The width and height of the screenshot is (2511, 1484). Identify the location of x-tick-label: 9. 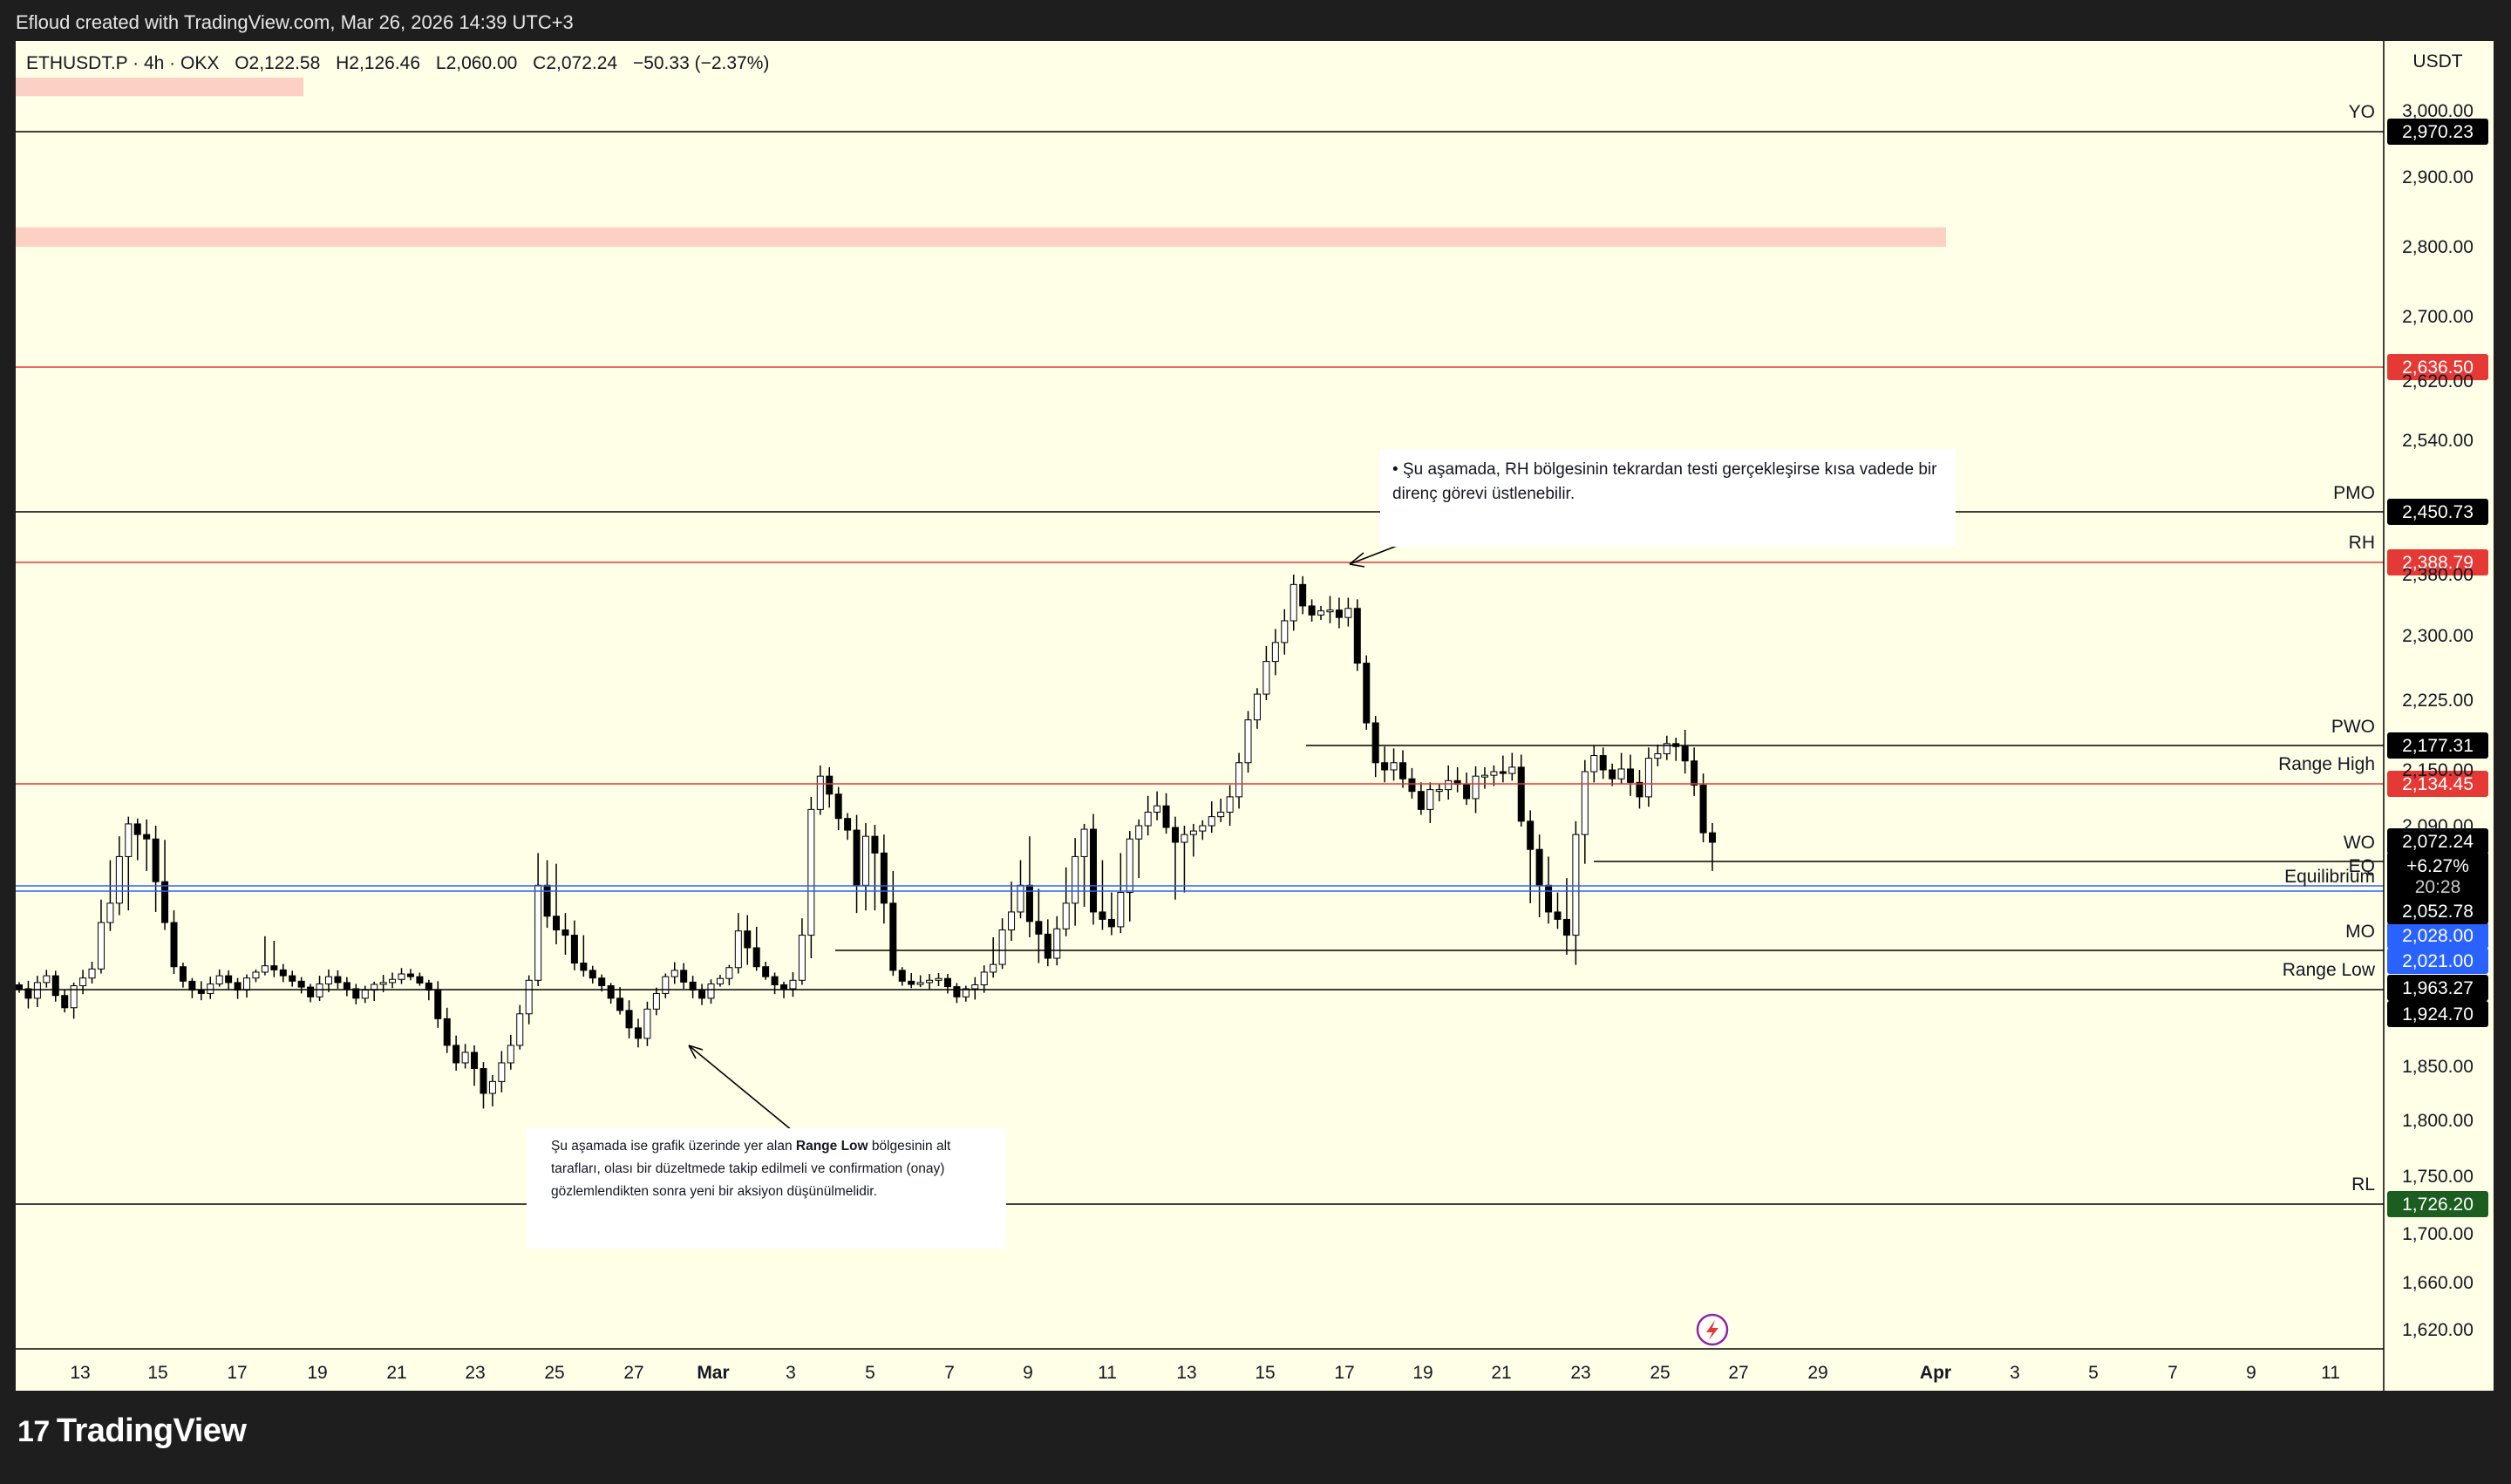
(2251, 1373).